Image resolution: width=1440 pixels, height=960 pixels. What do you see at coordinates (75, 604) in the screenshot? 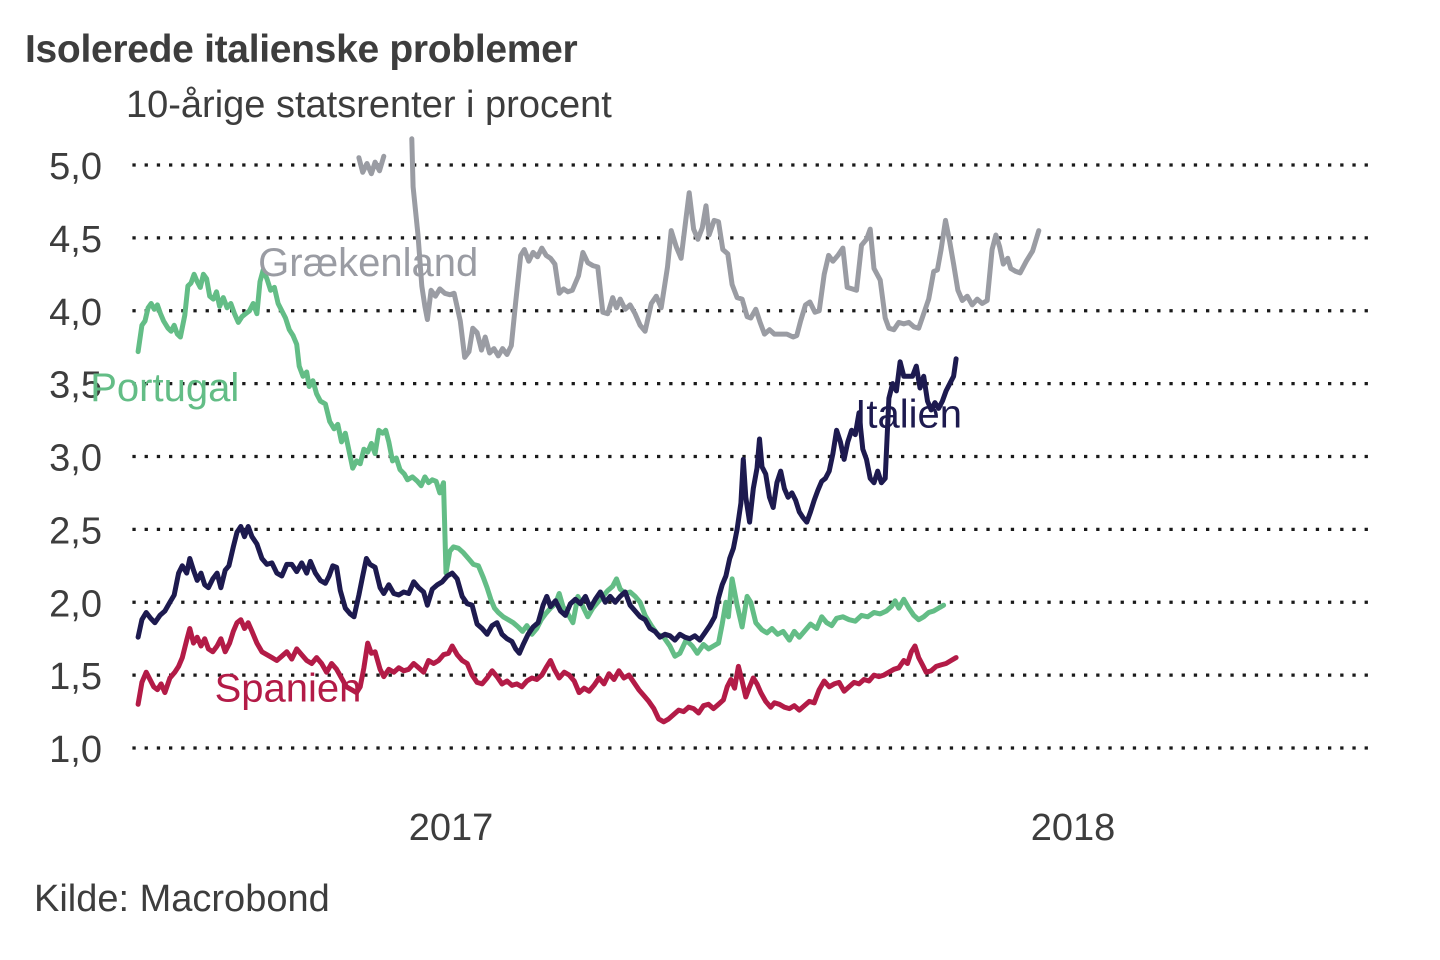
I see `y-tick-label: 2,0` at bounding box center [75, 604].